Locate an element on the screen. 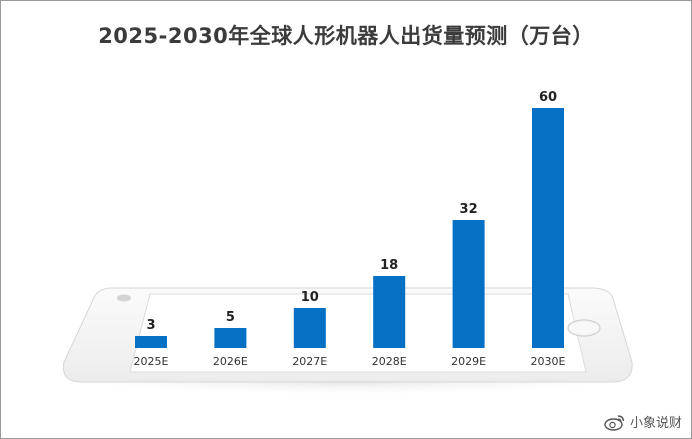 This screenshot has height=439, width=692. bar-2030E is located at coordinates (548, 228).